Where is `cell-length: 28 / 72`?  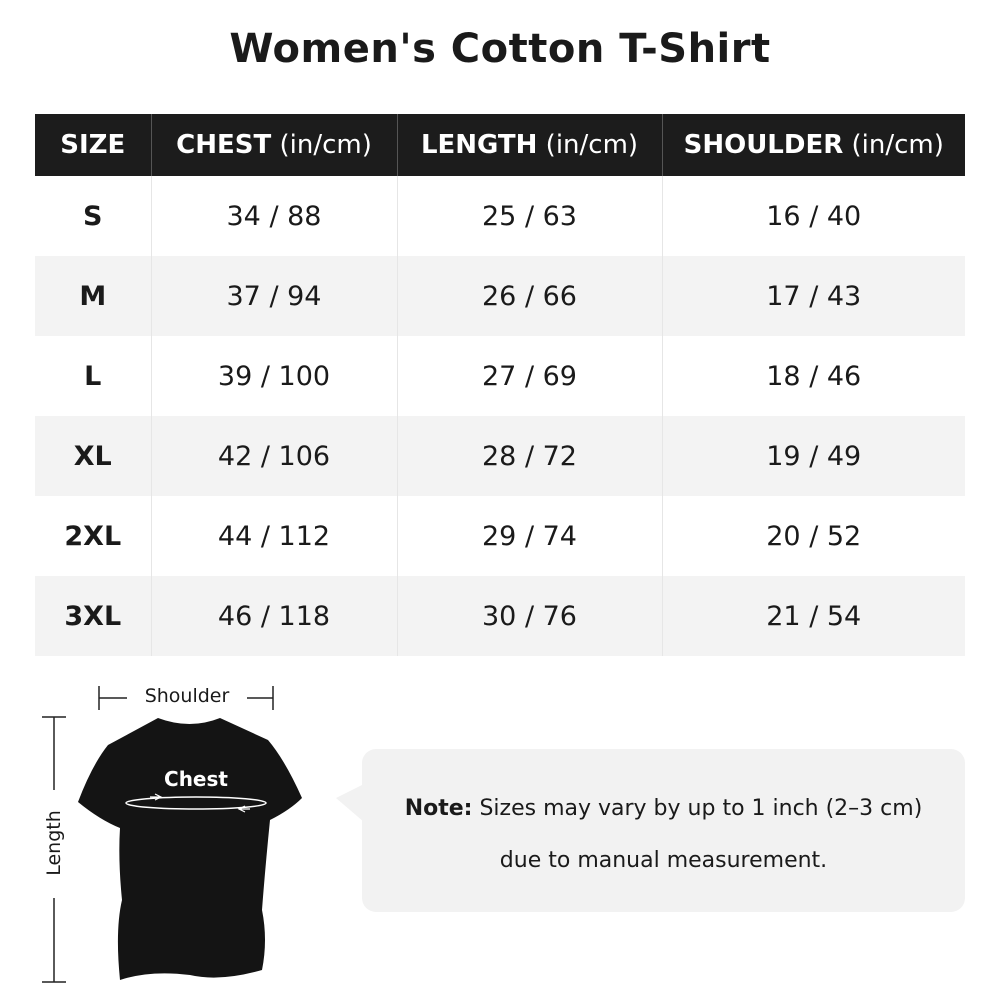
cell-length: 28 / 72 is located at coordinates (530, 456).